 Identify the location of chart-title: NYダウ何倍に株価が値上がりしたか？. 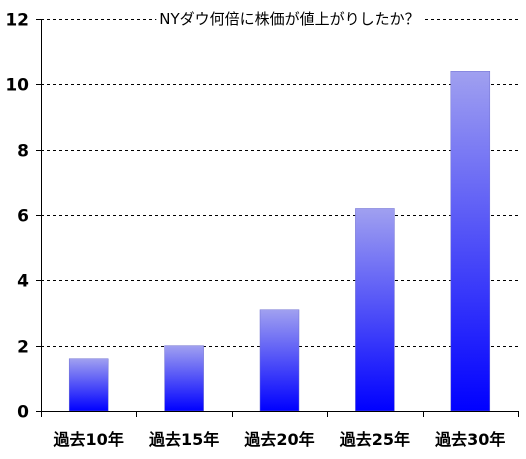
(289, 19).